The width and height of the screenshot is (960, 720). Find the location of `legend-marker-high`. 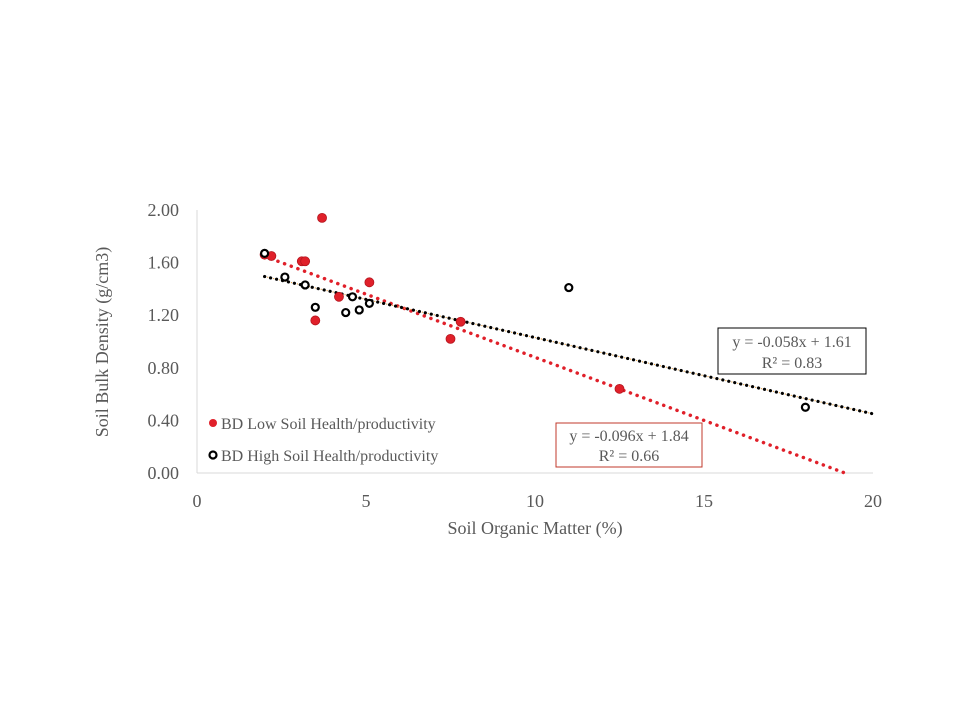

legend-marker-high is located at coordinates (213, 455).